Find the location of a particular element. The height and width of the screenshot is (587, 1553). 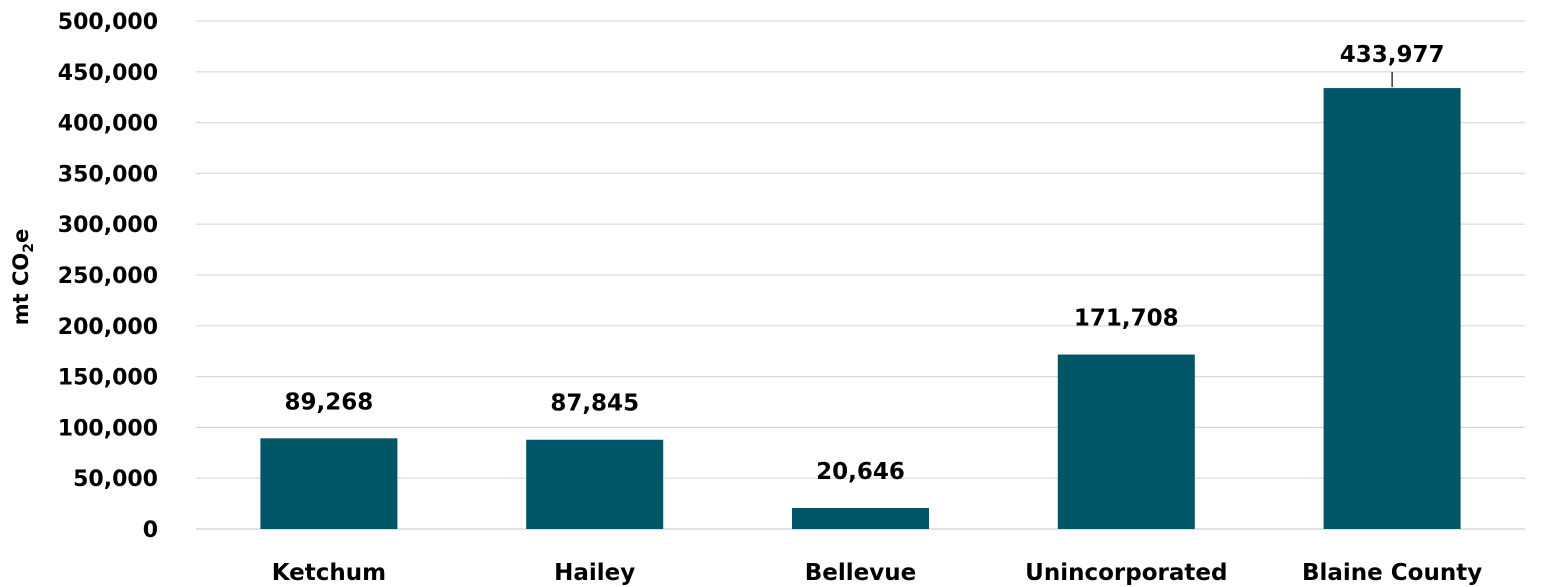

data-label: 20,646 is located at coordinates (860, 472).